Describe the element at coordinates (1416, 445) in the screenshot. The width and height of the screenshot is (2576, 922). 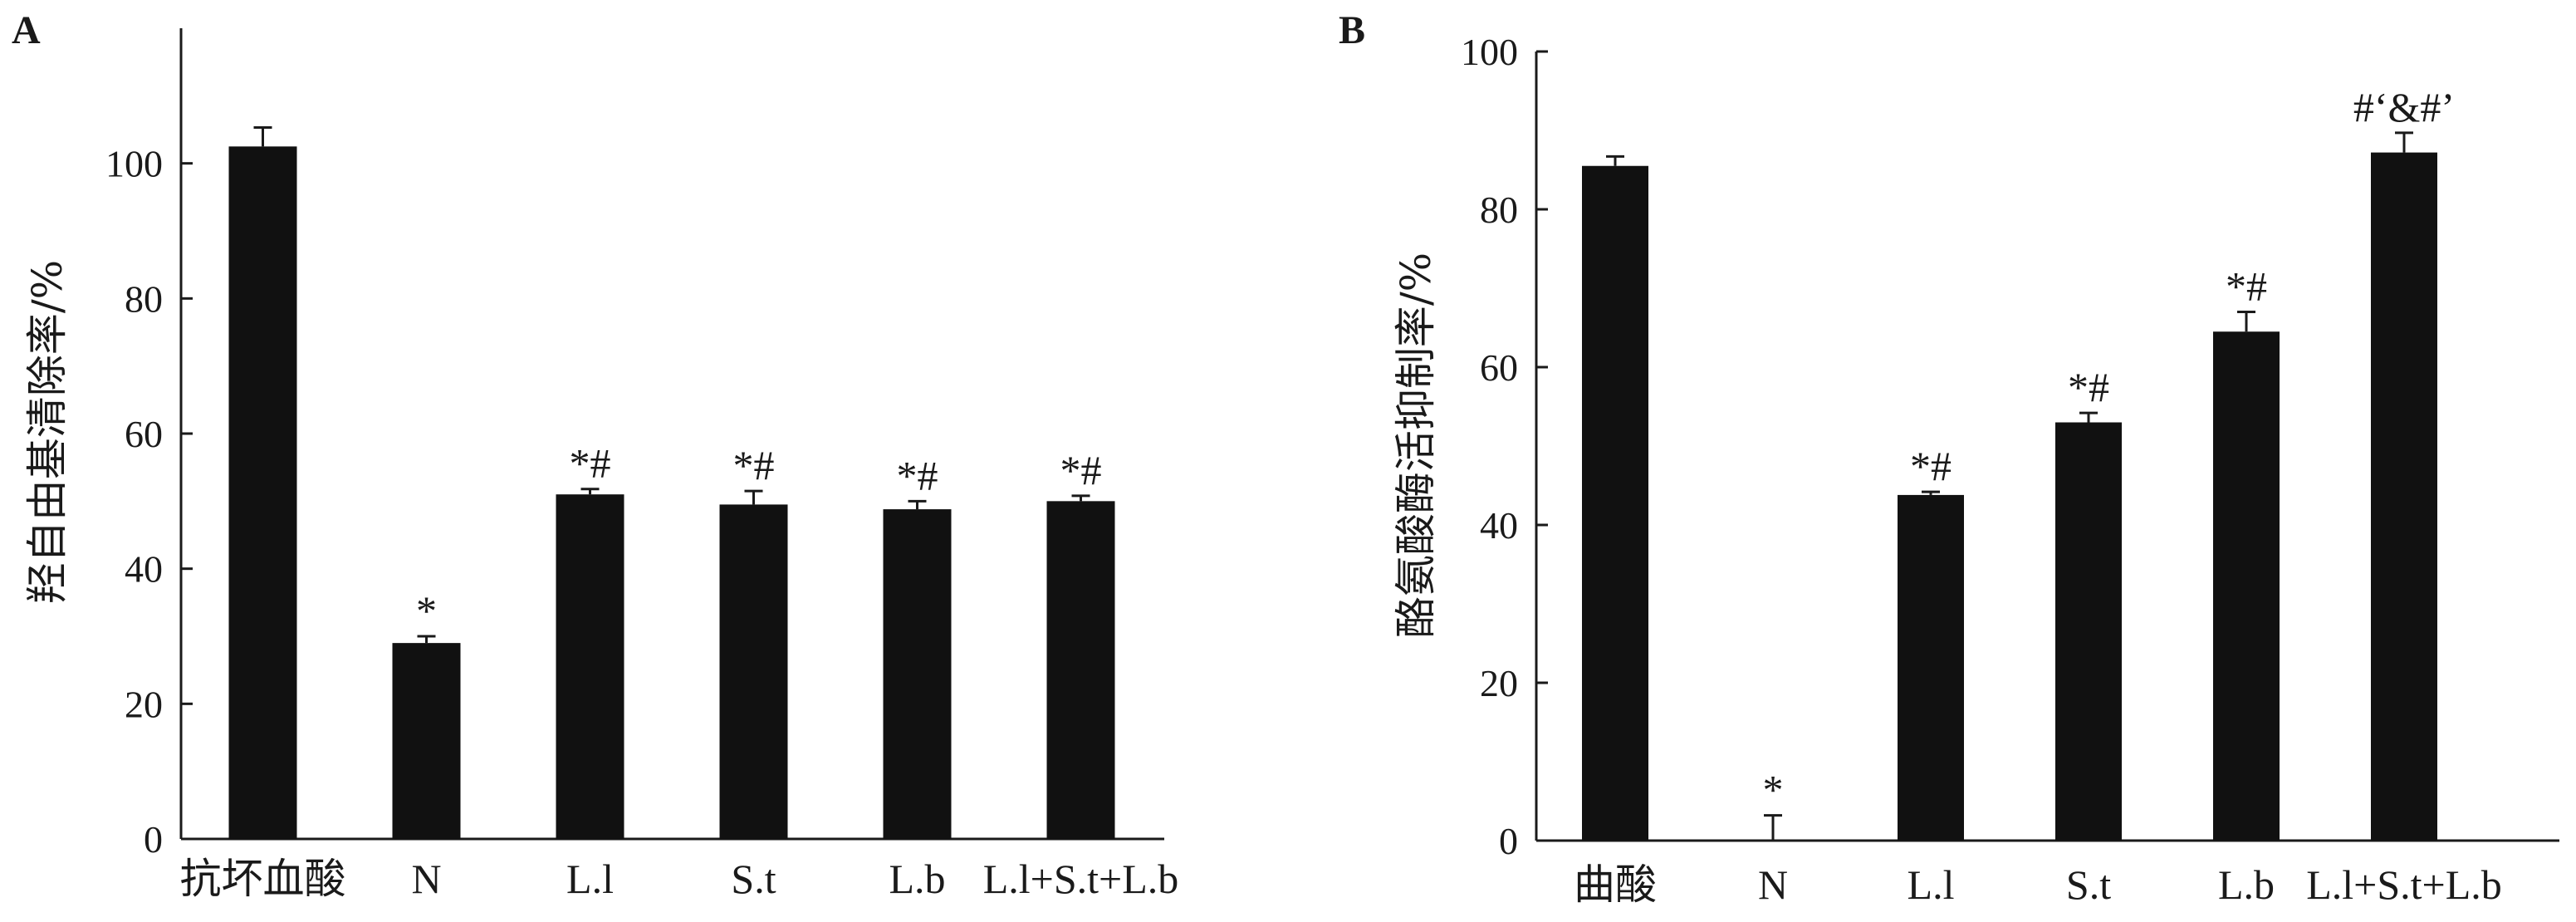
I see `y-axis-label: 酪氨酸酶活抑制率/%` at that location.